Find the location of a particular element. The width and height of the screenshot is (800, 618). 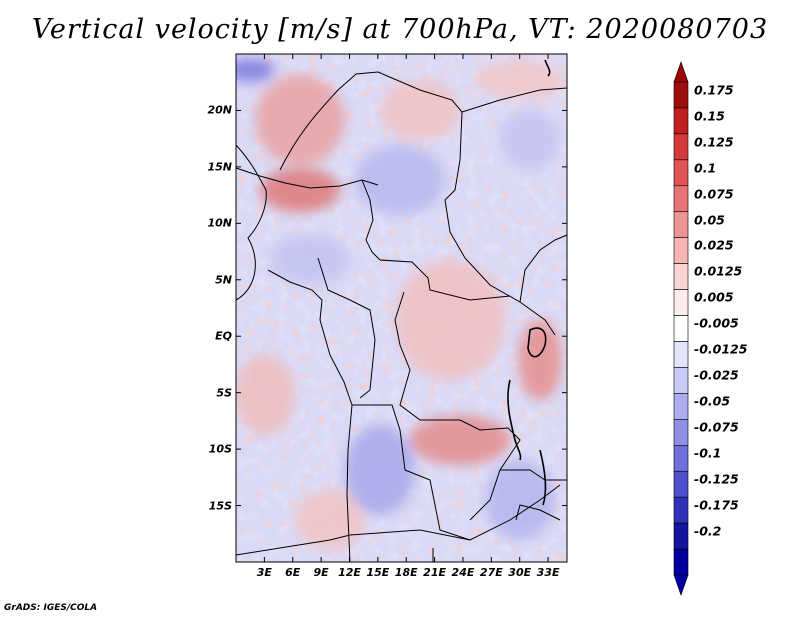

x-tick-label: 15E is located at coordinates (378, 572).